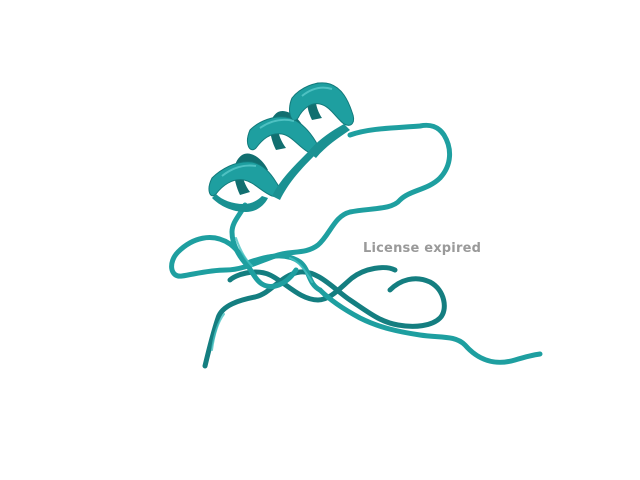 The width and height of the screenshot is (640, 480). I want to click on license-expired-watermark: License expired, so click(422, 248).